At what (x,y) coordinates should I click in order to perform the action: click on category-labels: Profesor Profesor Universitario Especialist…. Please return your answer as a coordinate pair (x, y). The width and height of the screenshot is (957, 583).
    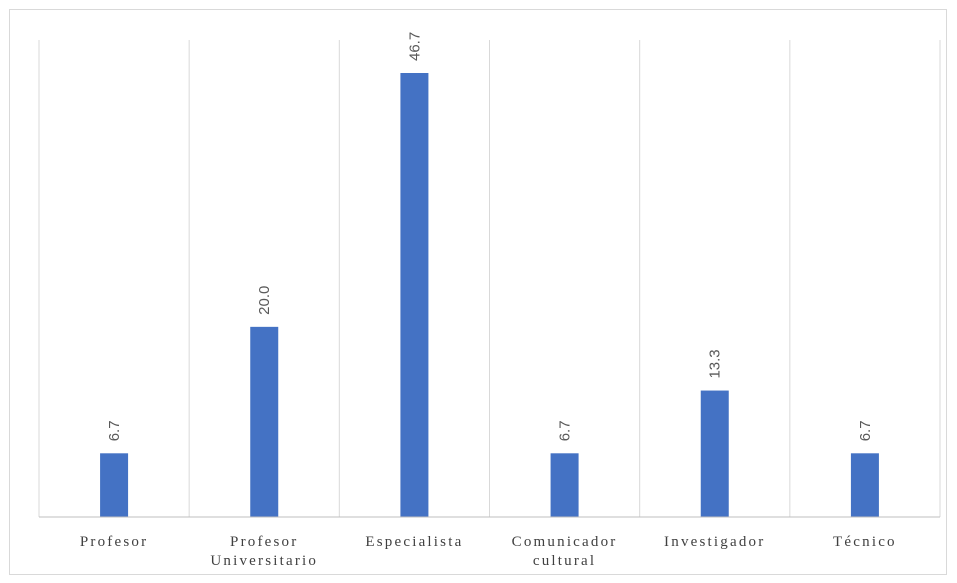
    Looking at the image, I should click on (488, 551).